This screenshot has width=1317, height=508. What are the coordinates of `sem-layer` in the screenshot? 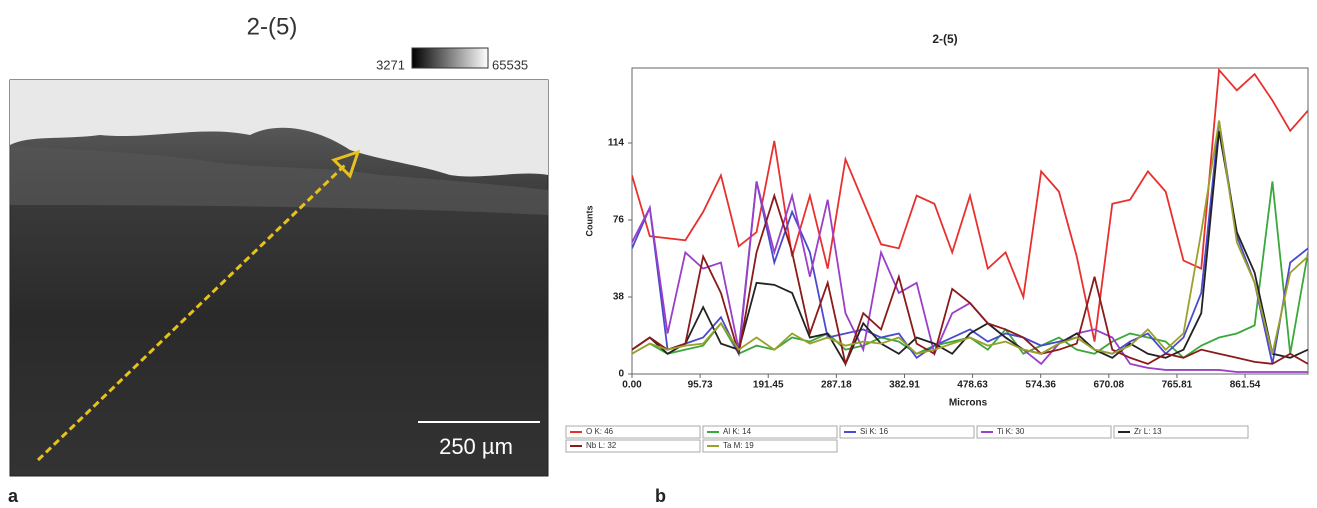 It's located at (279, 180).